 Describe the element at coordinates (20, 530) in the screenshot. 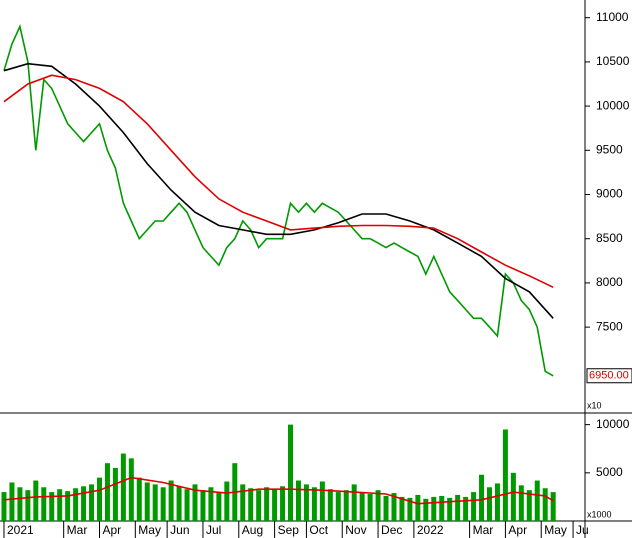

I see `x-tick-label: 2021` at that location.